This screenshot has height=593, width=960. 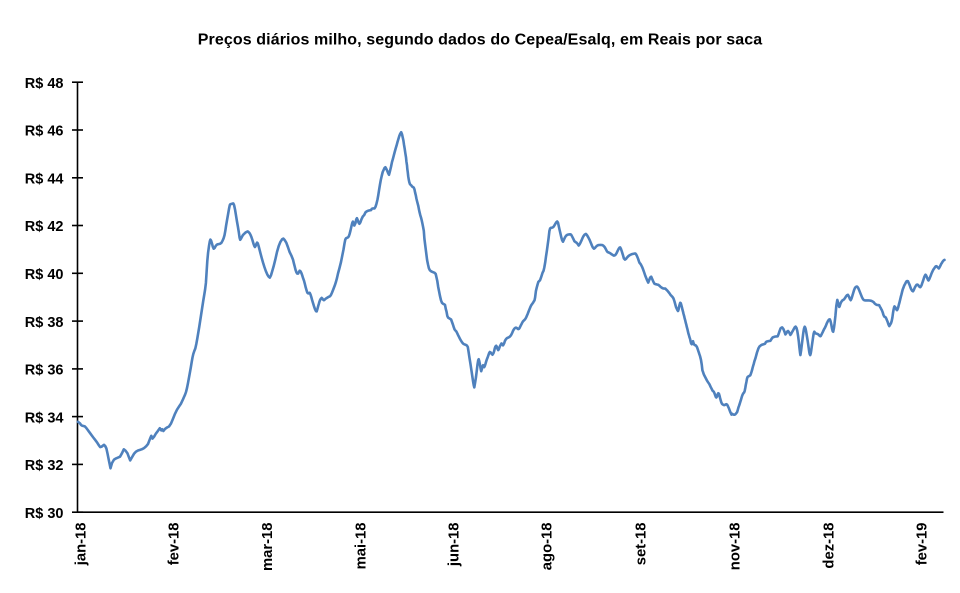 I want to click on svg-text: R$ 46, so click(x=44, y=132).